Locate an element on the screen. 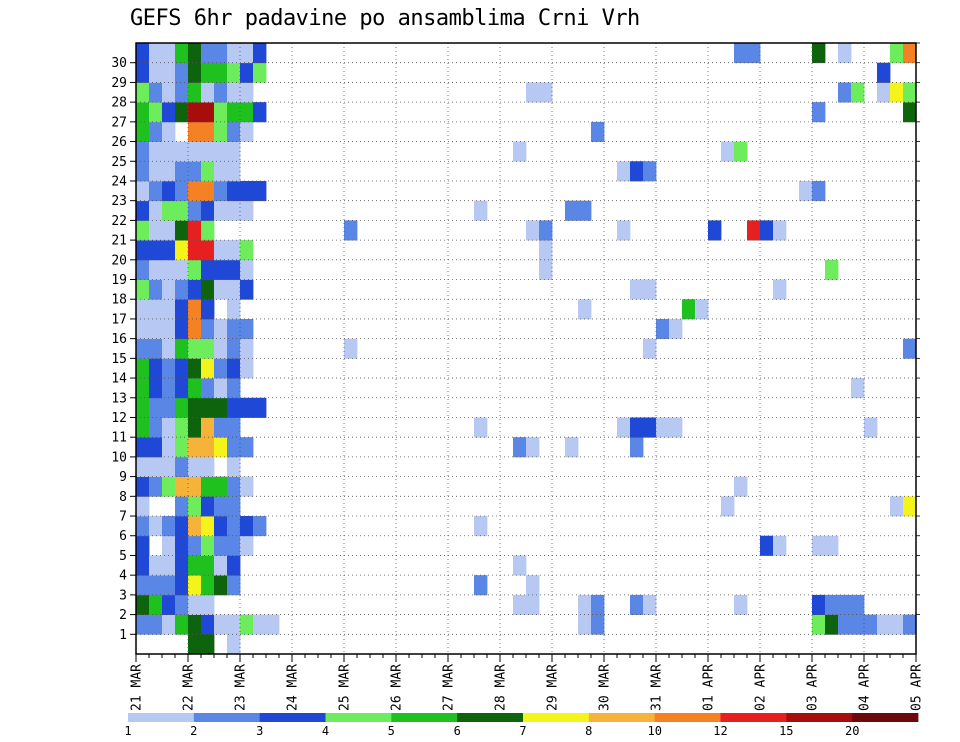 The width and height of the screenshot is (960, 742). y-tick-label: 23 is located at coordinates (119, 201).